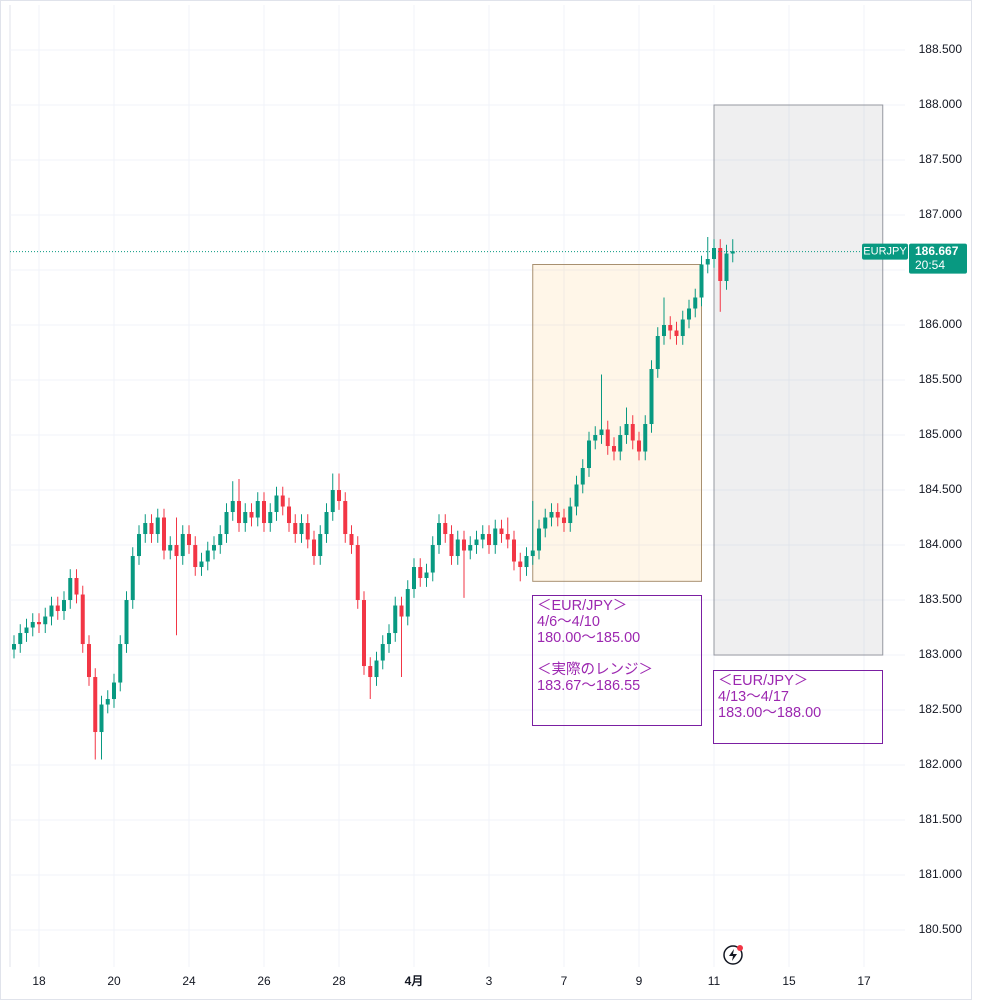 The height and width of the screenshot is (1002, 982). I want to click on x-tick-label: 11, so click(714, 981).